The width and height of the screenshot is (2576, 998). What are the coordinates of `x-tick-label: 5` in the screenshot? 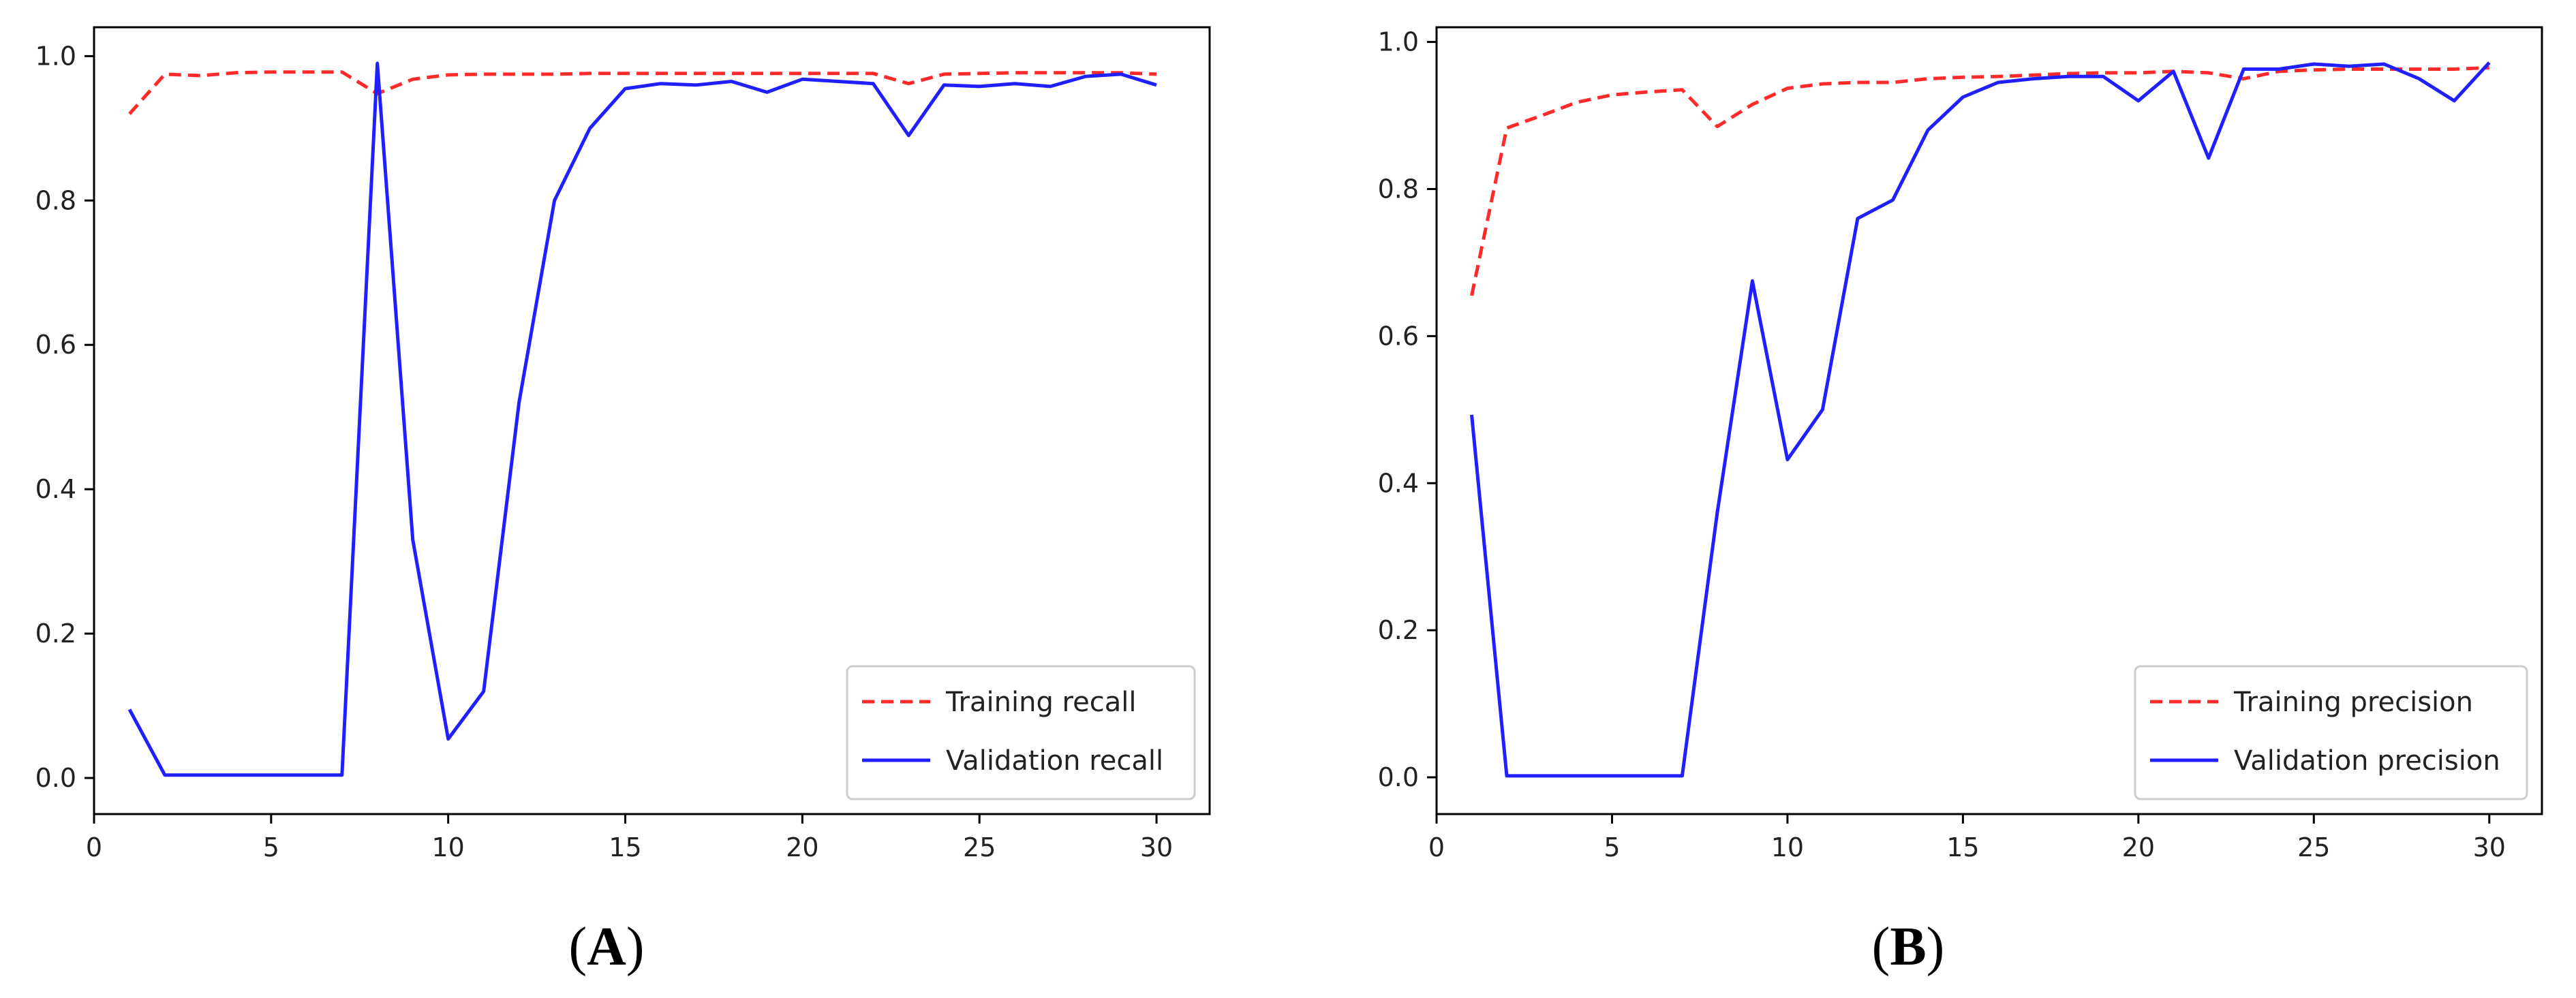 It's located at (271, 847).